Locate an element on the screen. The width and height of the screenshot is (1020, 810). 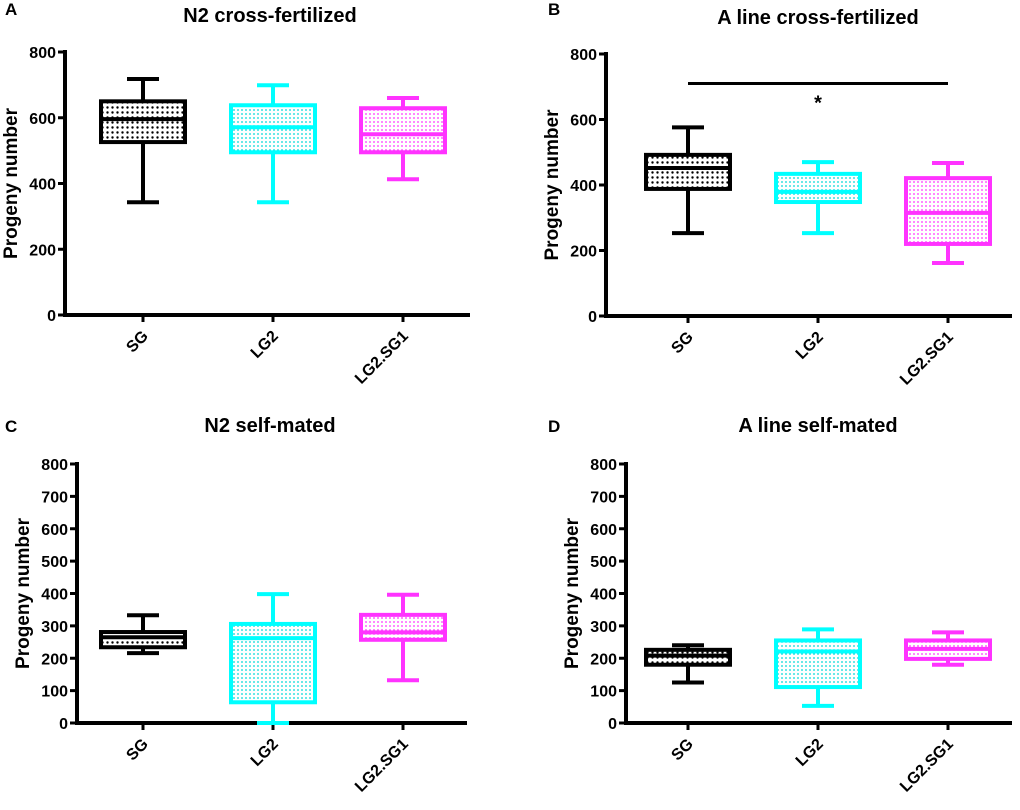
panel-letter: A is located at coordinates (11, 9).